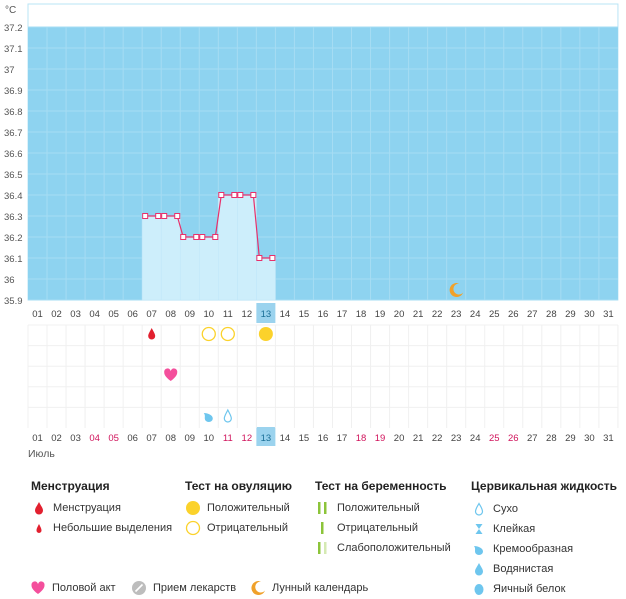 Image resolution: width=626 pixels, height=599 pixels. I want to click on x-tick-label: 25, so click(494, 314).